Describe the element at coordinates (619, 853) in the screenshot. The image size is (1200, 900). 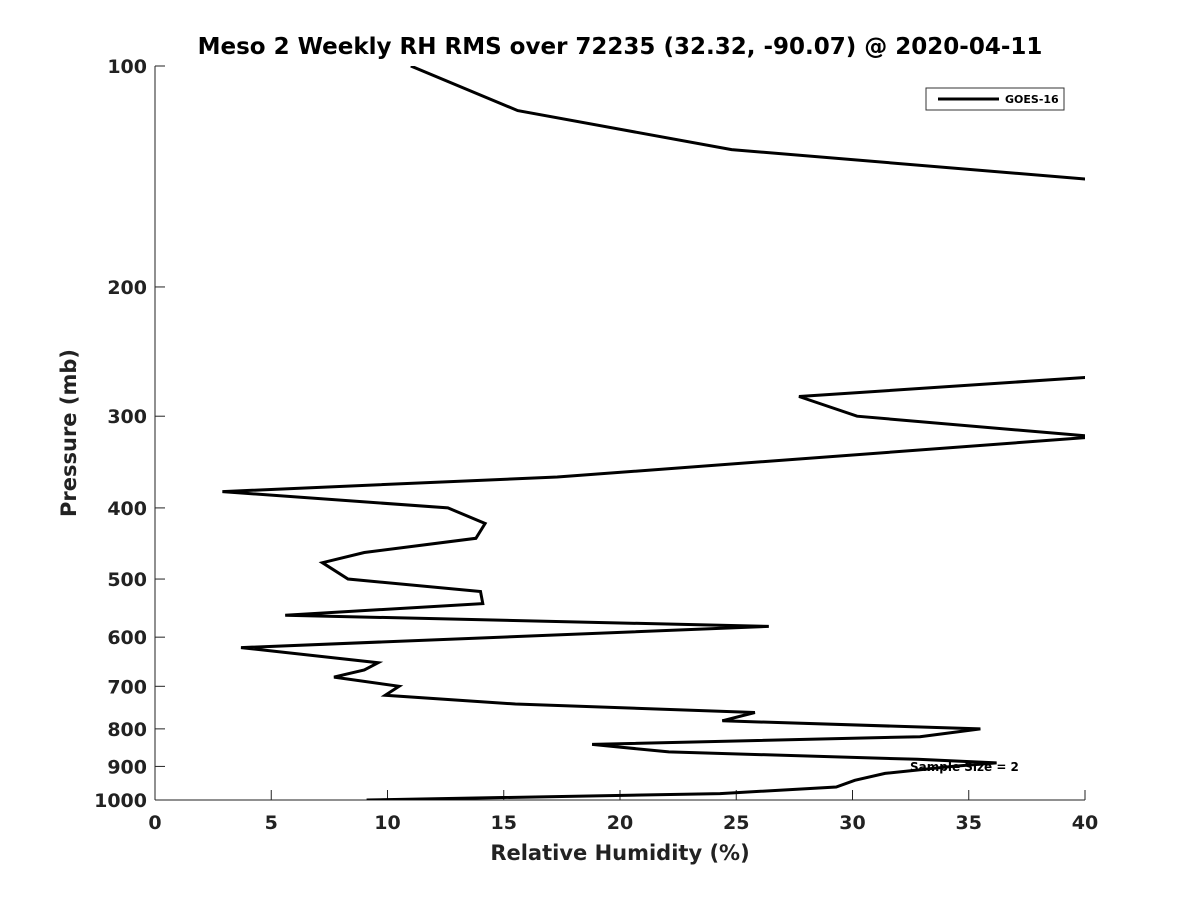
I see `x-axis-label: Relative Humidity (%)` at that location.